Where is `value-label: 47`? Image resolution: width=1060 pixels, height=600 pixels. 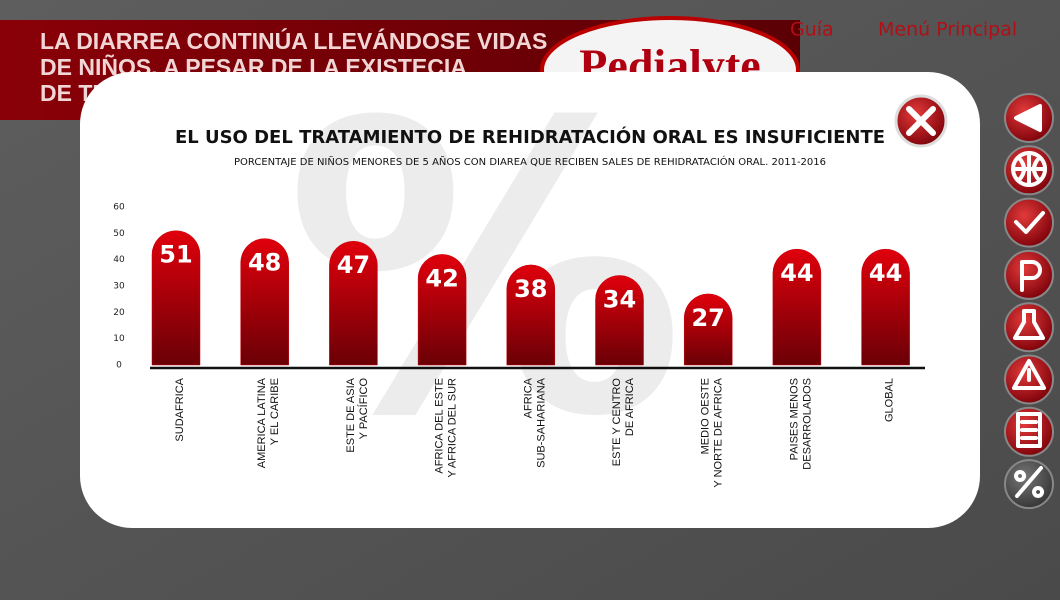 value-label: 47 is located at coordinates (353, 265).